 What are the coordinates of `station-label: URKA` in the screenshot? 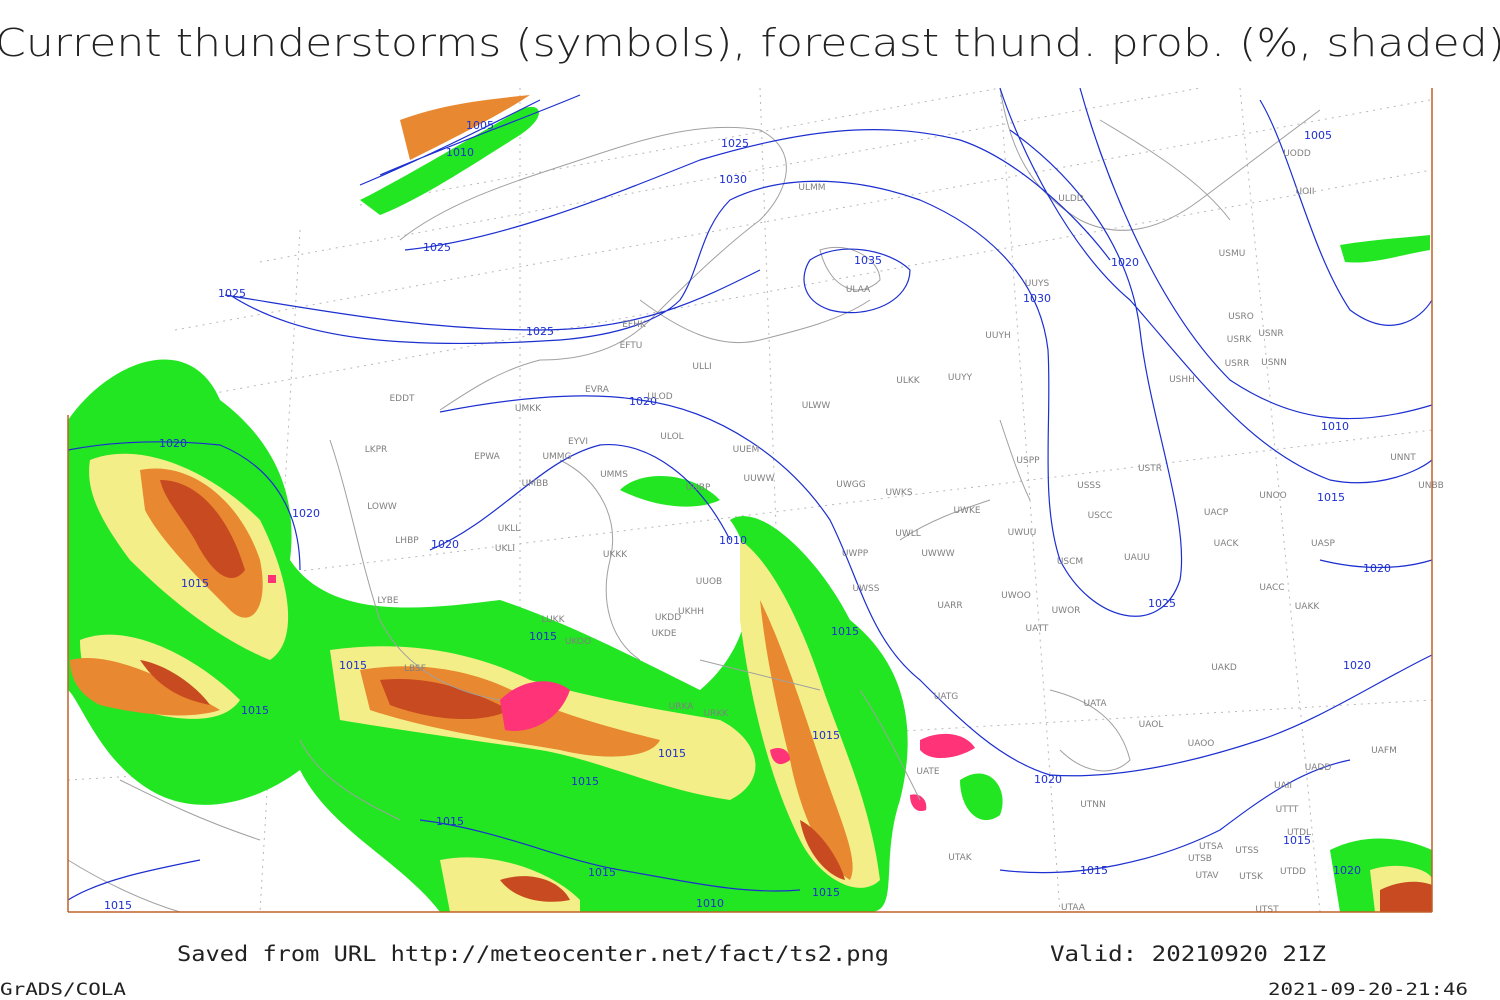 It's located at (682, 707).